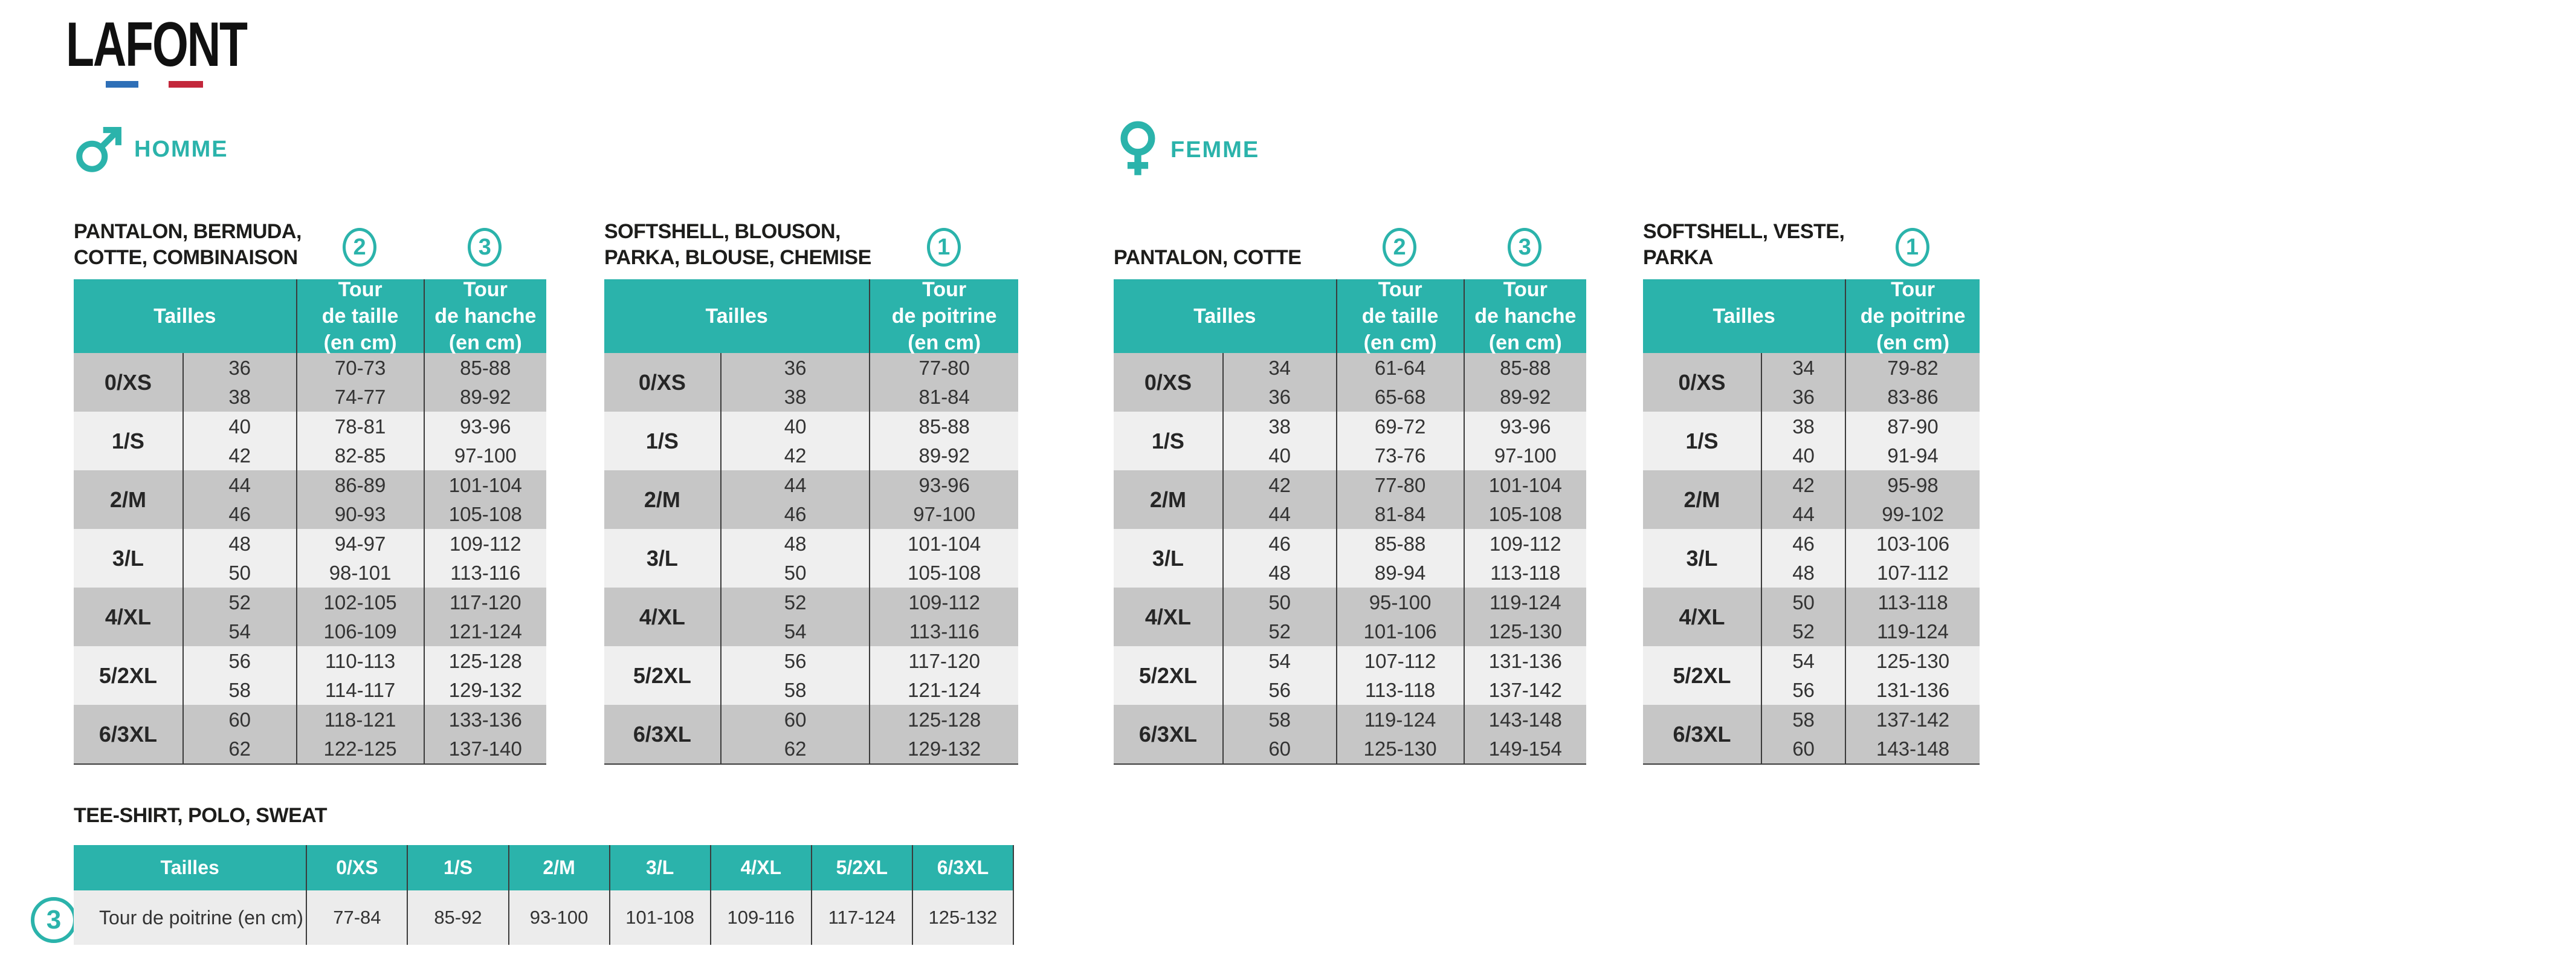 The height and width of the screenshot is (969, 2576). I want to click on measure-value: 69-72, so click(1400, 426).